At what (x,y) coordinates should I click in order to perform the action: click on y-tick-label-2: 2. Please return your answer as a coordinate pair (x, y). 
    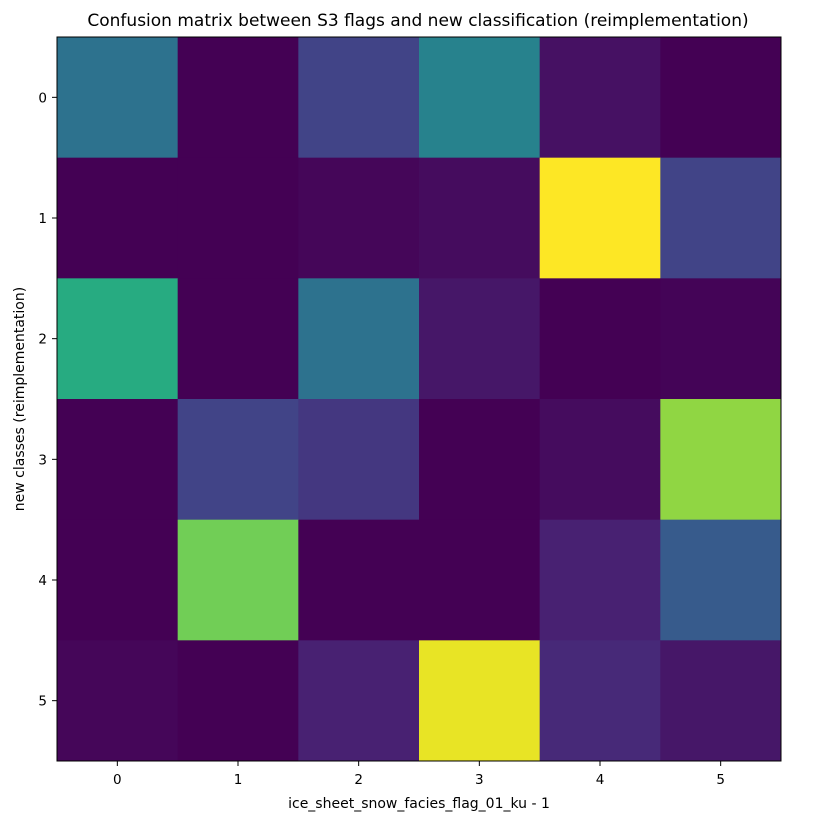
    Looking at the image, I should click on (42, 340).